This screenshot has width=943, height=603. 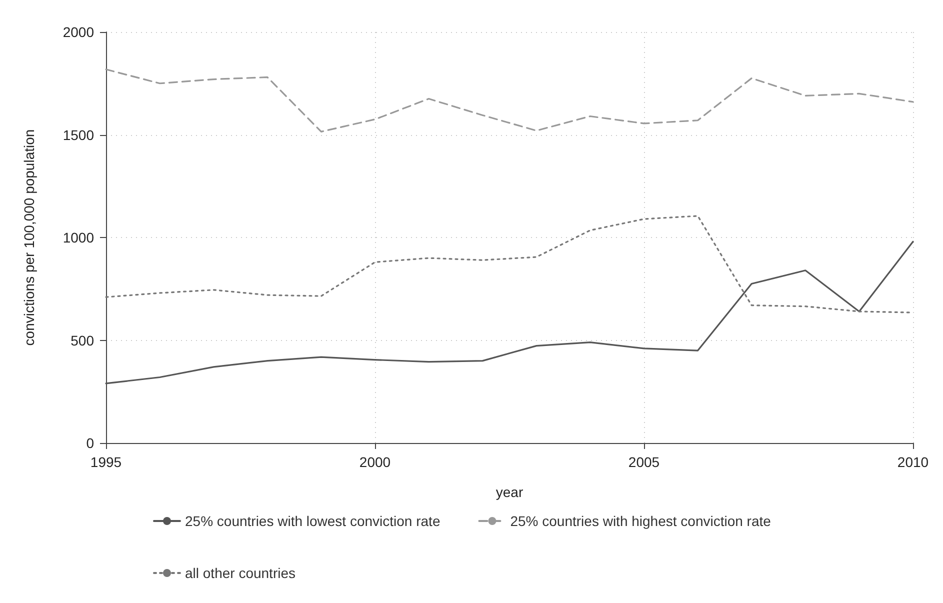 What do you see at coordinates (641, 521) in the screenshot?
I see `legend-label: 25% countries with highest conviction rate` at bounding box center [641, 521].